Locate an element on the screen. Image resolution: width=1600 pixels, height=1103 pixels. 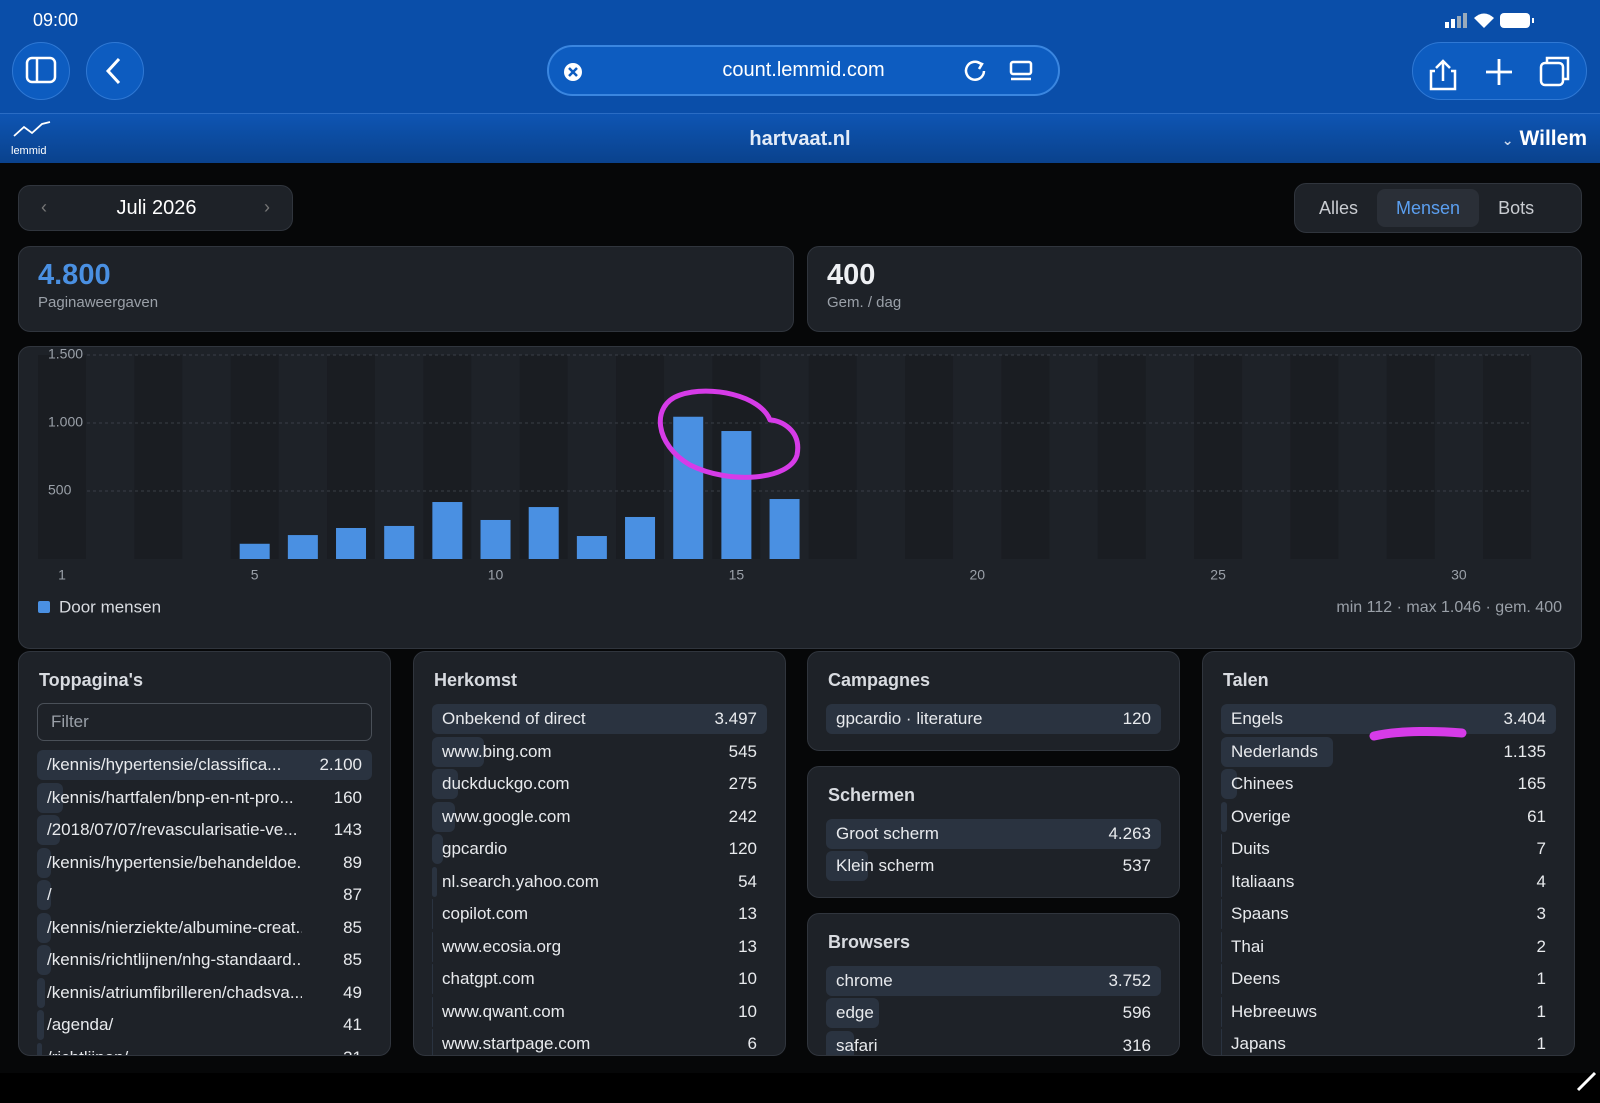
row-count: 7 is located at coordinates (1541, 848).